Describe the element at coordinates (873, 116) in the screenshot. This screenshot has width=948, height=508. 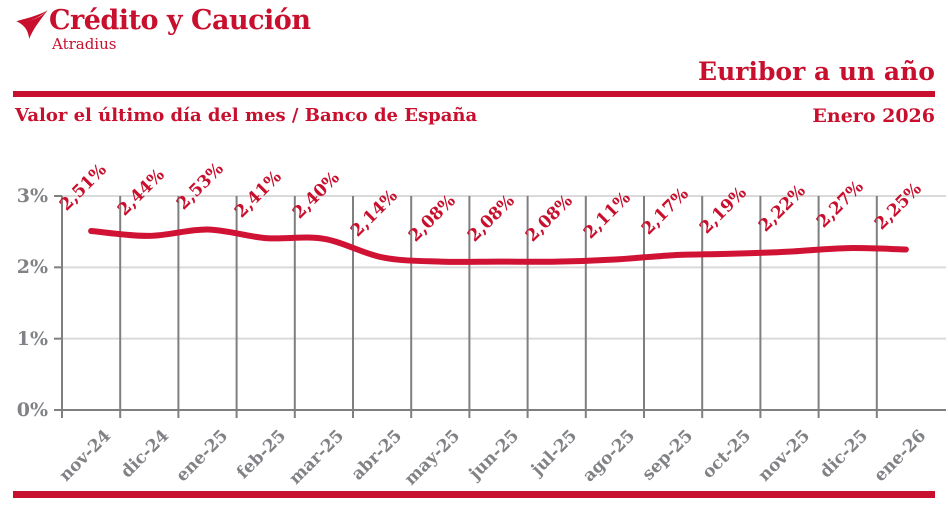
I see `report-date: Enero 2026` at that location.